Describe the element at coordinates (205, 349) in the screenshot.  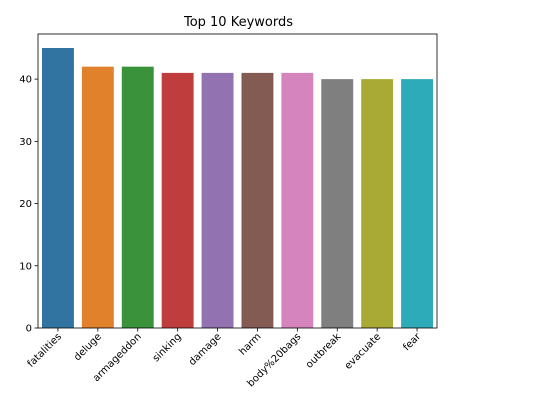
I see `x-tick-label: damage` at that location.